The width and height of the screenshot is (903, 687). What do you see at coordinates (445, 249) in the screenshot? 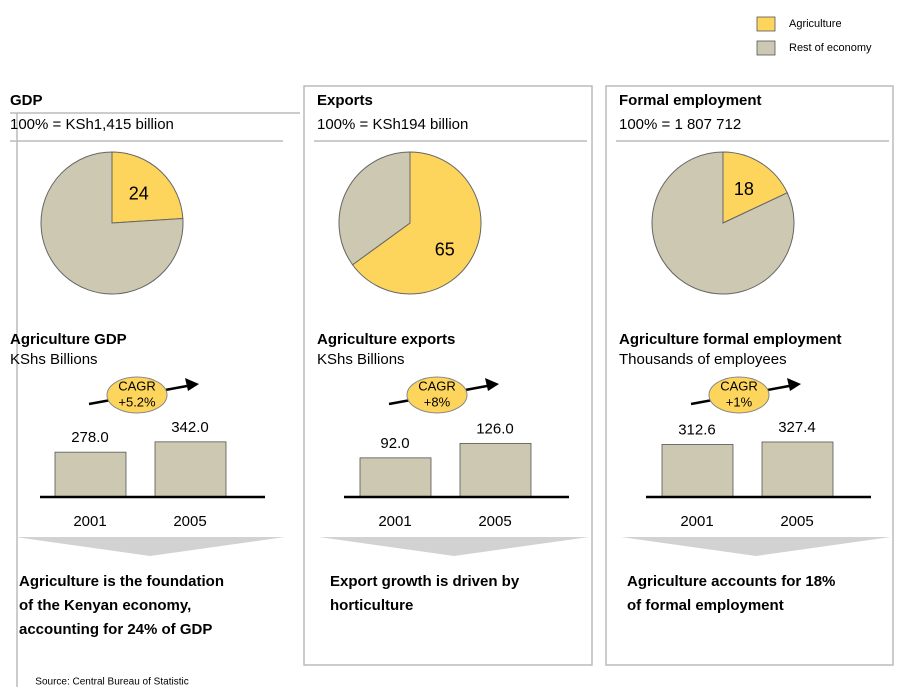
I see `pie-label: 65` at bounding box center [445, 249].